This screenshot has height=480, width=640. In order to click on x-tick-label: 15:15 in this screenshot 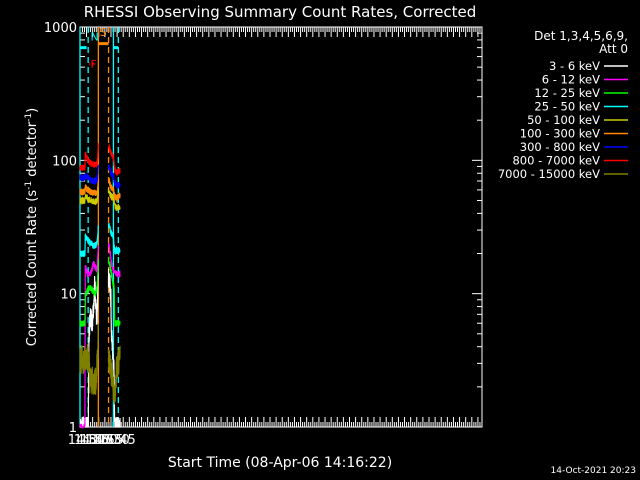, I will do `click(104, 440)`.